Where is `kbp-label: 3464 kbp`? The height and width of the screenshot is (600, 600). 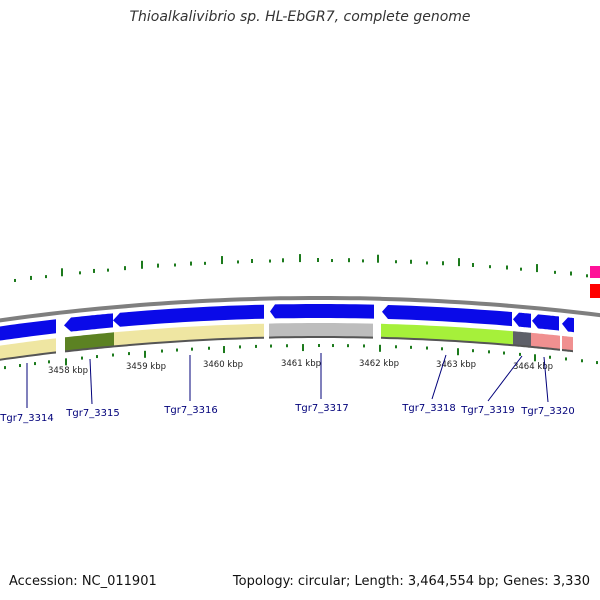
kbp-label: 3464 kbp is located at coordinates (533, 367).